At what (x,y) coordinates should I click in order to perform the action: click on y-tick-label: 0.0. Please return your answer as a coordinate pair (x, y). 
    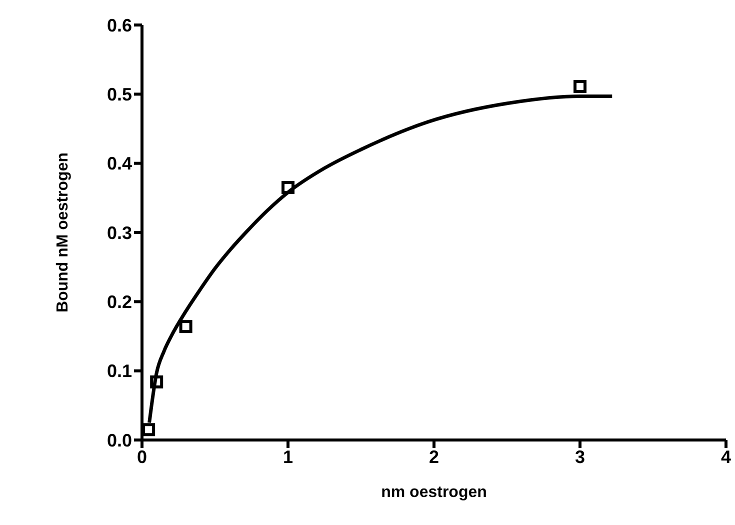
    Looking at the image, I should click on (119, 440).